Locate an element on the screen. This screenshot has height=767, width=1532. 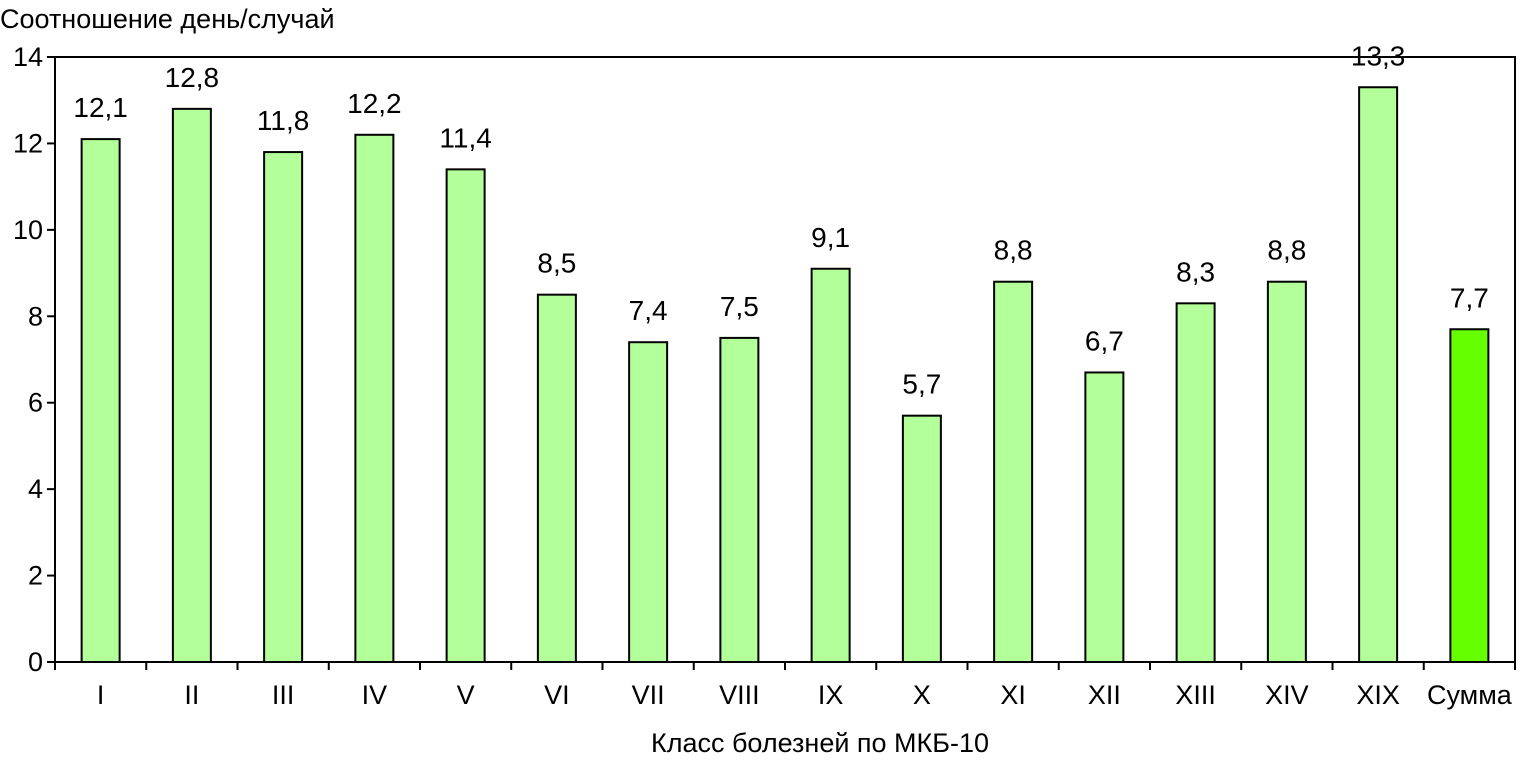
data-label: 12,1 is located at coordinates (100, 107).